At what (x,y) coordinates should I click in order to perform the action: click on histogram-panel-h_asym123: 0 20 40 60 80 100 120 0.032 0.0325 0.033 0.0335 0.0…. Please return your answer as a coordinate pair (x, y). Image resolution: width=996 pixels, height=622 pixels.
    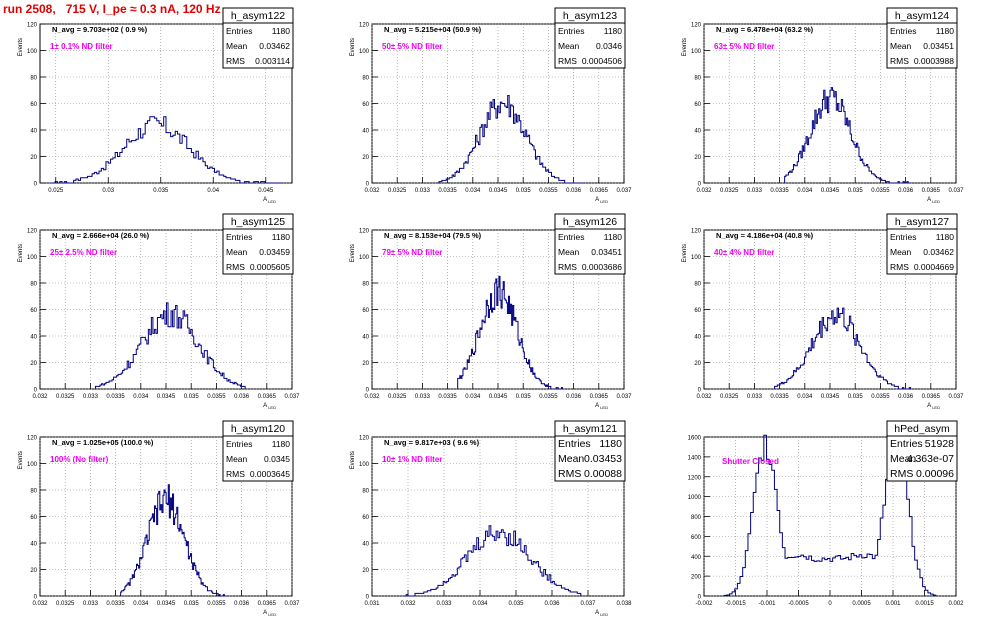
    Looking at the image, I should click on (491, 105).